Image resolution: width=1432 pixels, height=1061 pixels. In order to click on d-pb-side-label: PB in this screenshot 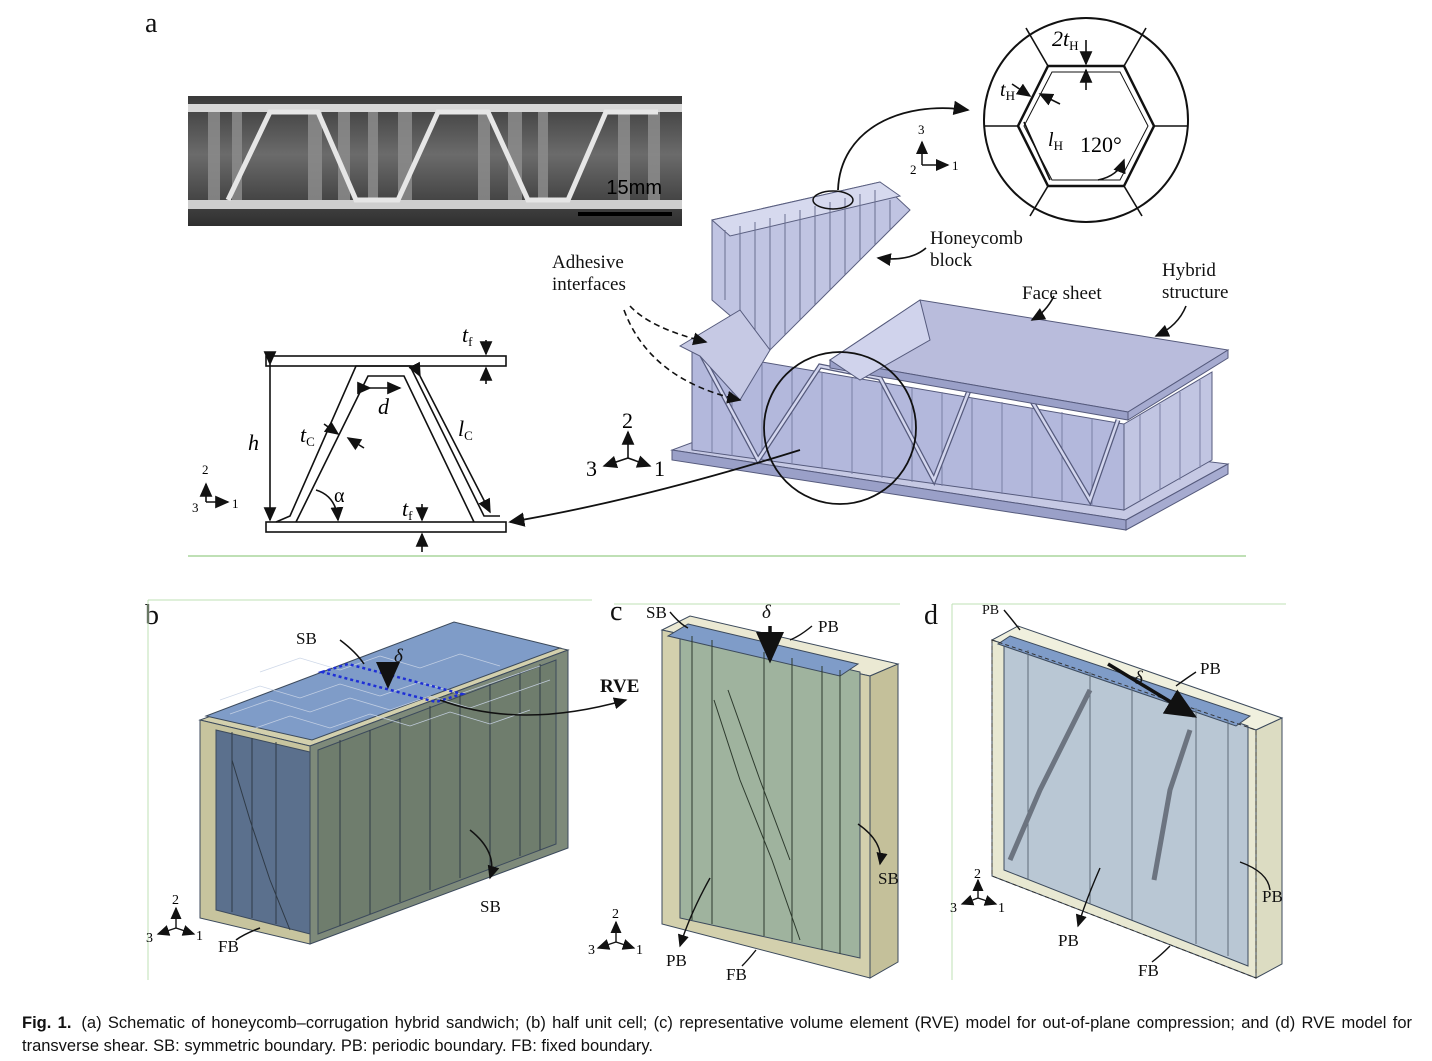, I will do `click(1272, 896)`.